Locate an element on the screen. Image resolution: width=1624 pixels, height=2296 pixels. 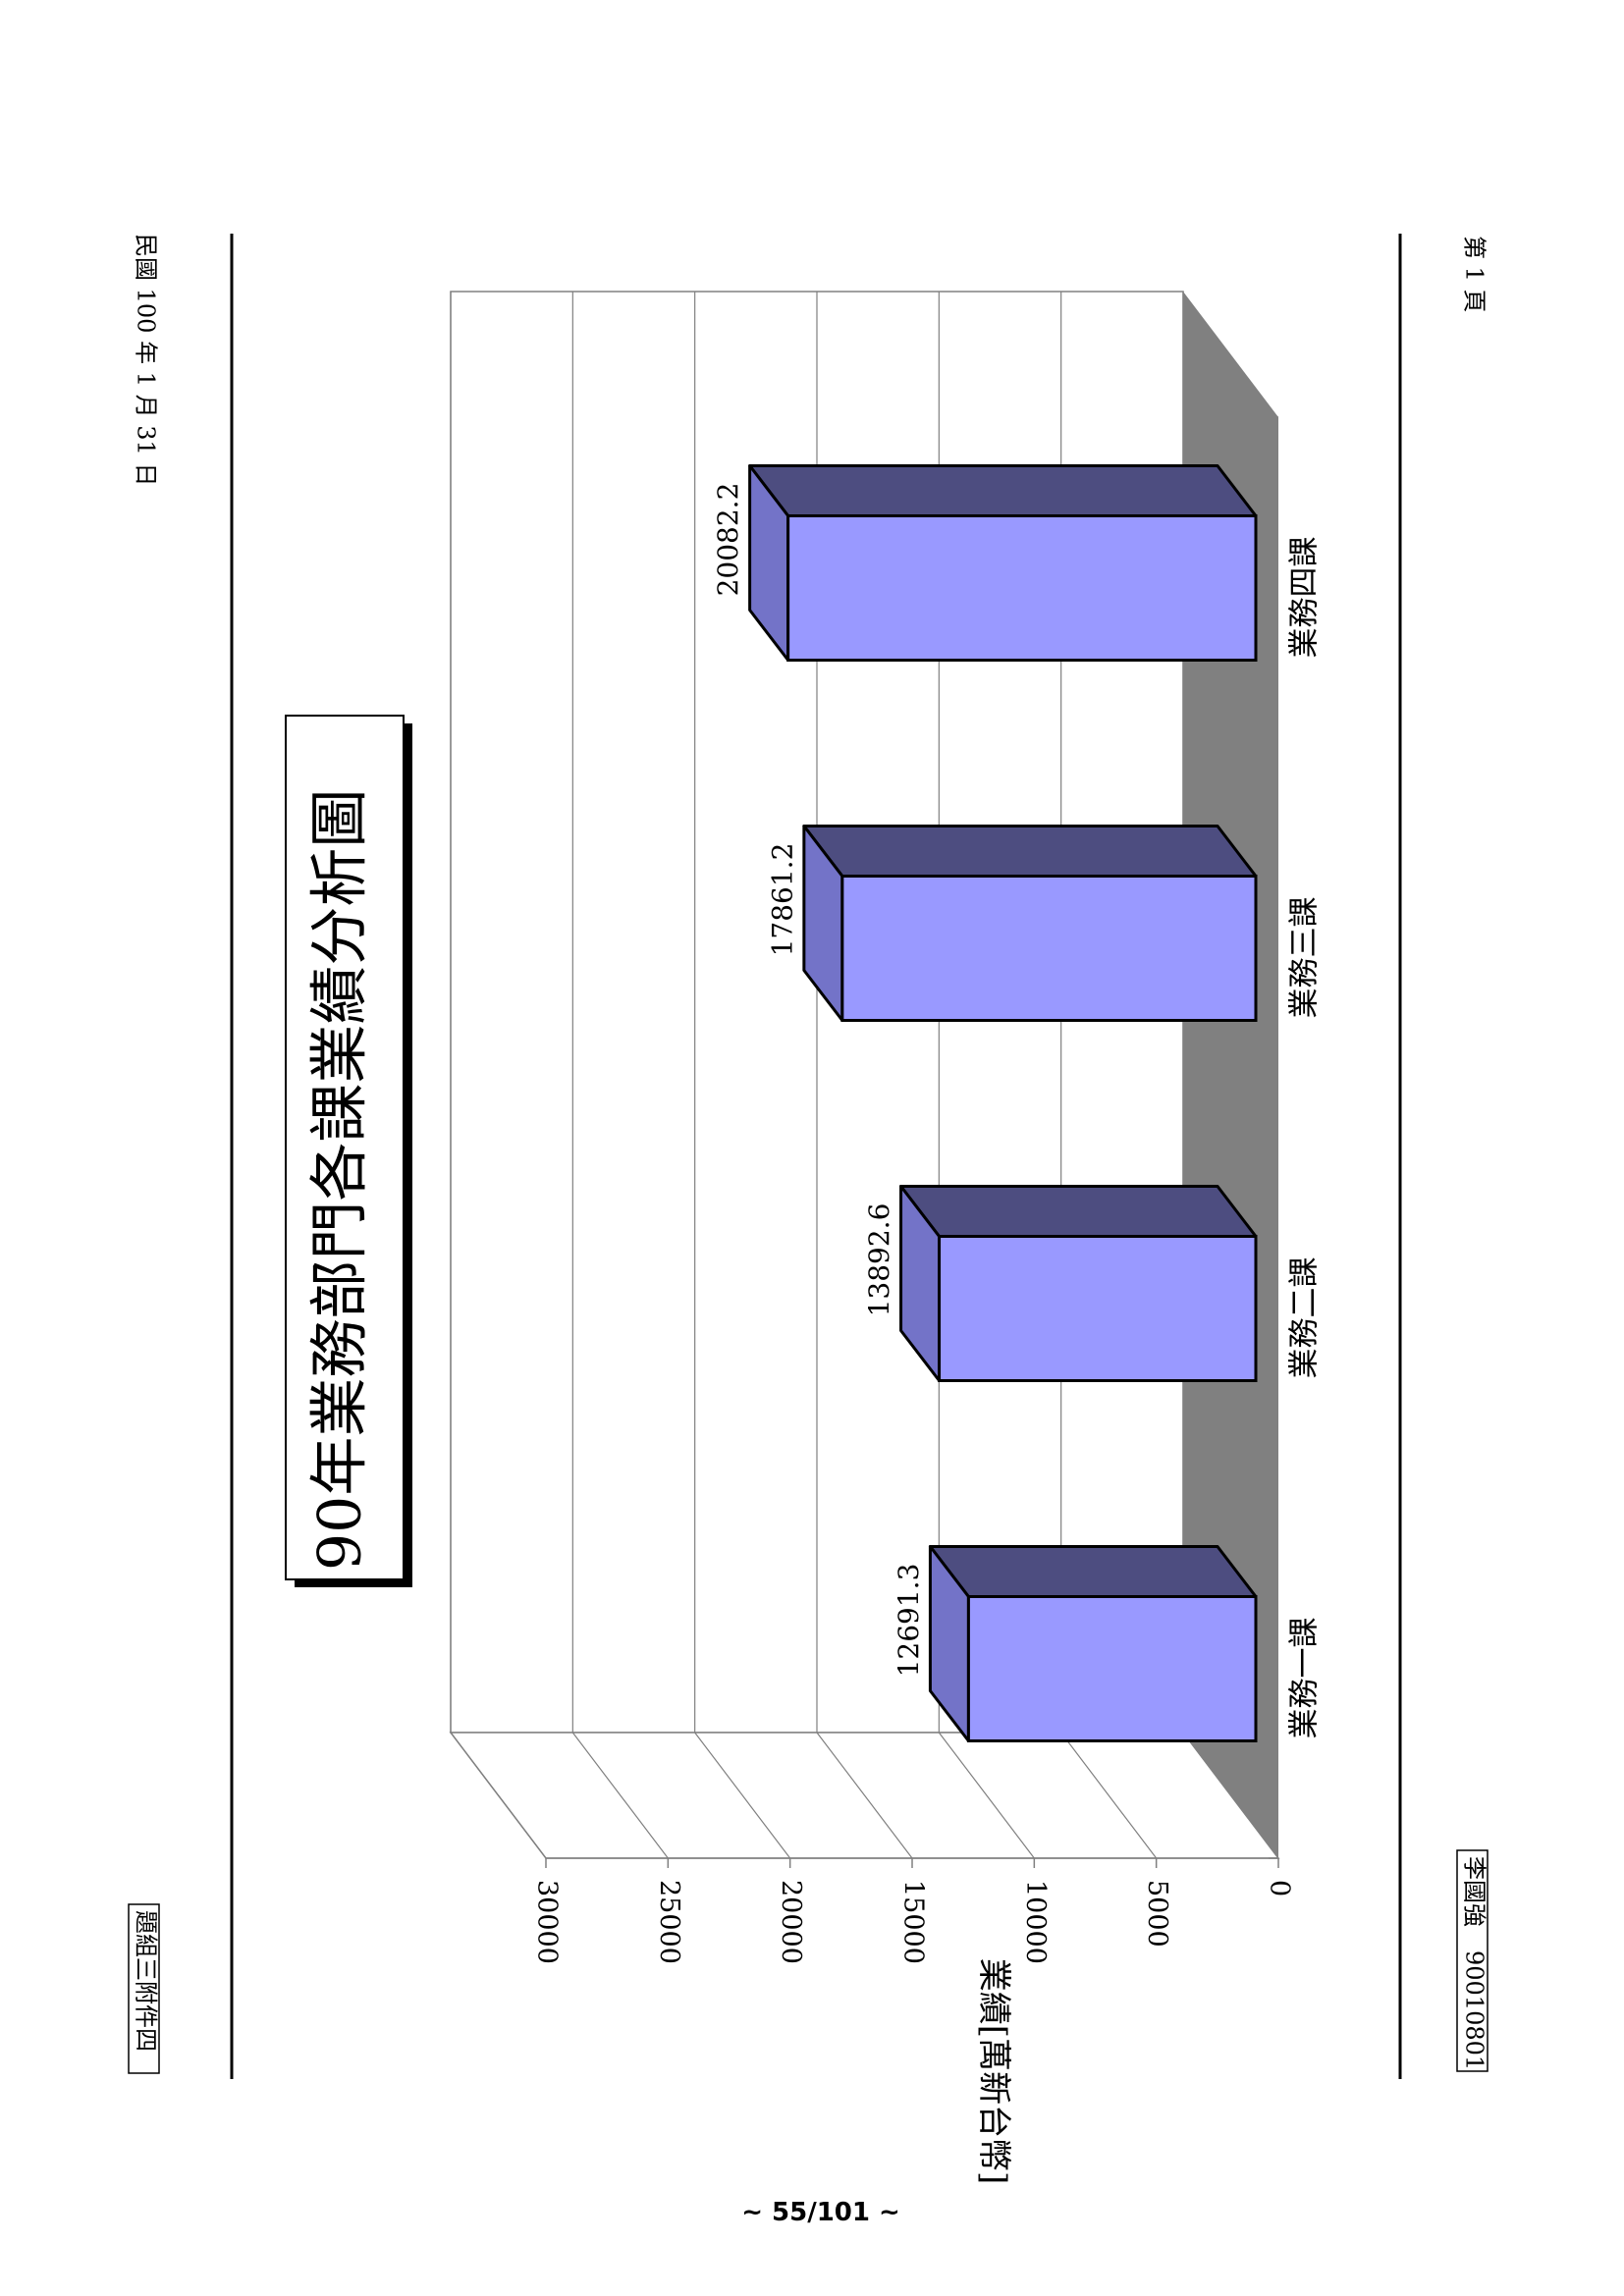
author-id: 李國強 90010801 is located at coordinates (1475, 1963).